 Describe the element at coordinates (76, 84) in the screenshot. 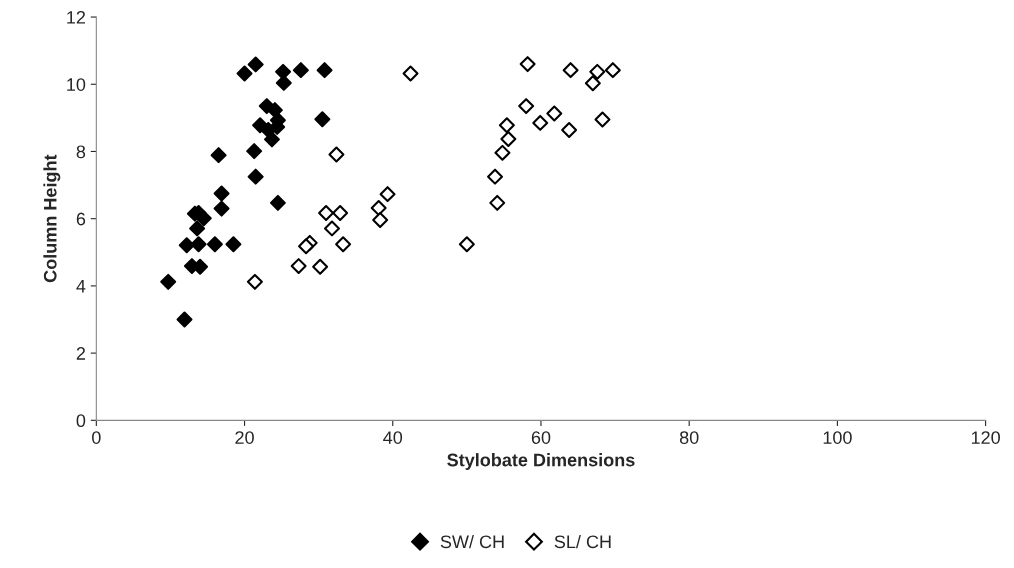

I see `y-tick-label: 10` at that location.